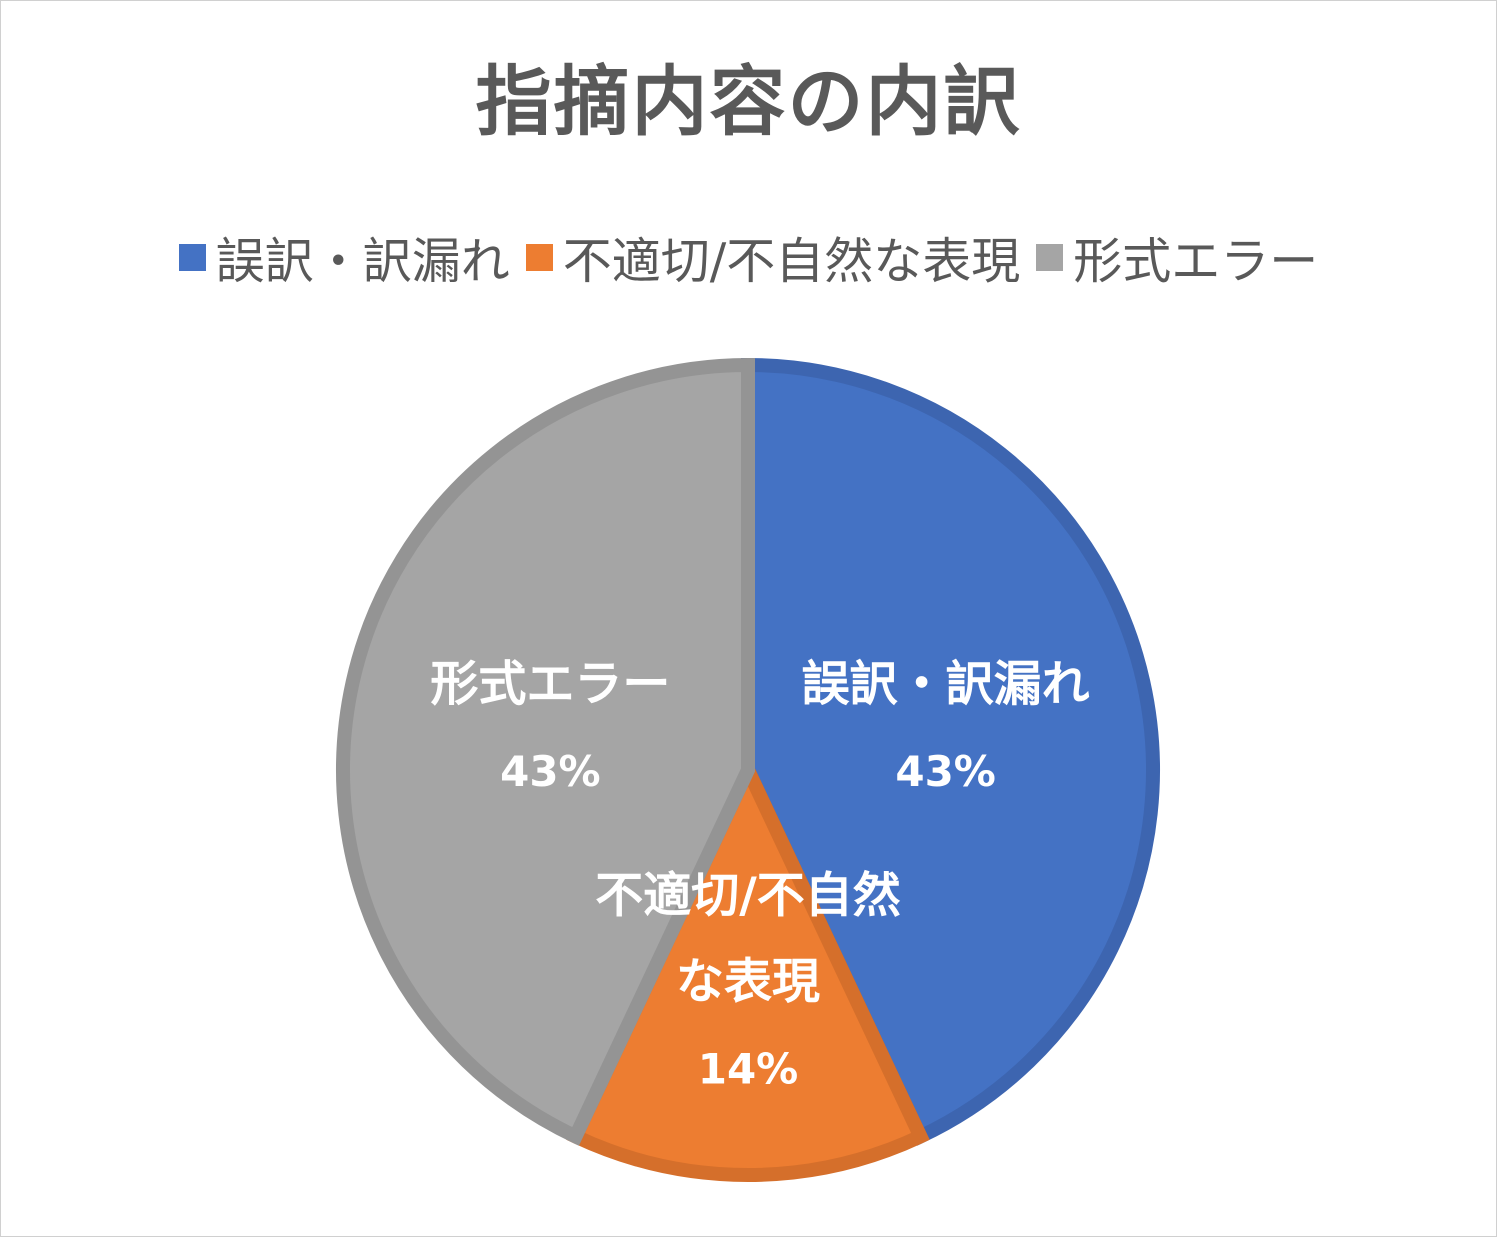 The height and width of the screenshot is (1237, 1497). What do you see at coordinates (748, 1069) in the screenshot?
I see `data-label-value: 14%` at bounding box center [748, 1069].